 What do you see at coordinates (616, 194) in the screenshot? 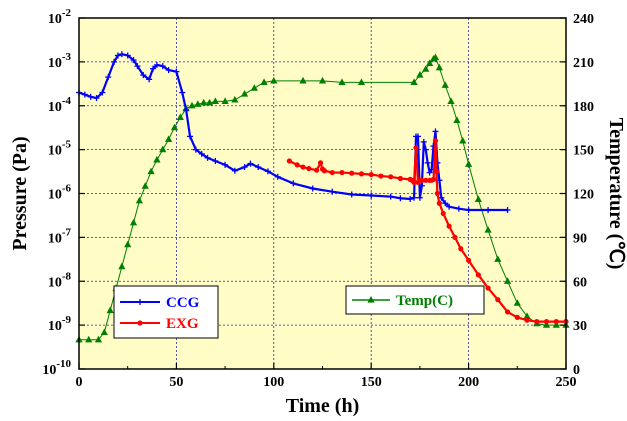
I see `y-axis-right-title: Temperature (℃)` at bounding box center [616, 194].